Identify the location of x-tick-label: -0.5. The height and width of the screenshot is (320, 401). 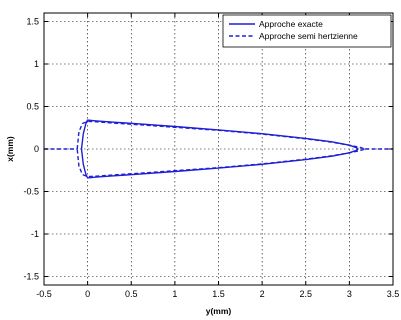
(44, 294).